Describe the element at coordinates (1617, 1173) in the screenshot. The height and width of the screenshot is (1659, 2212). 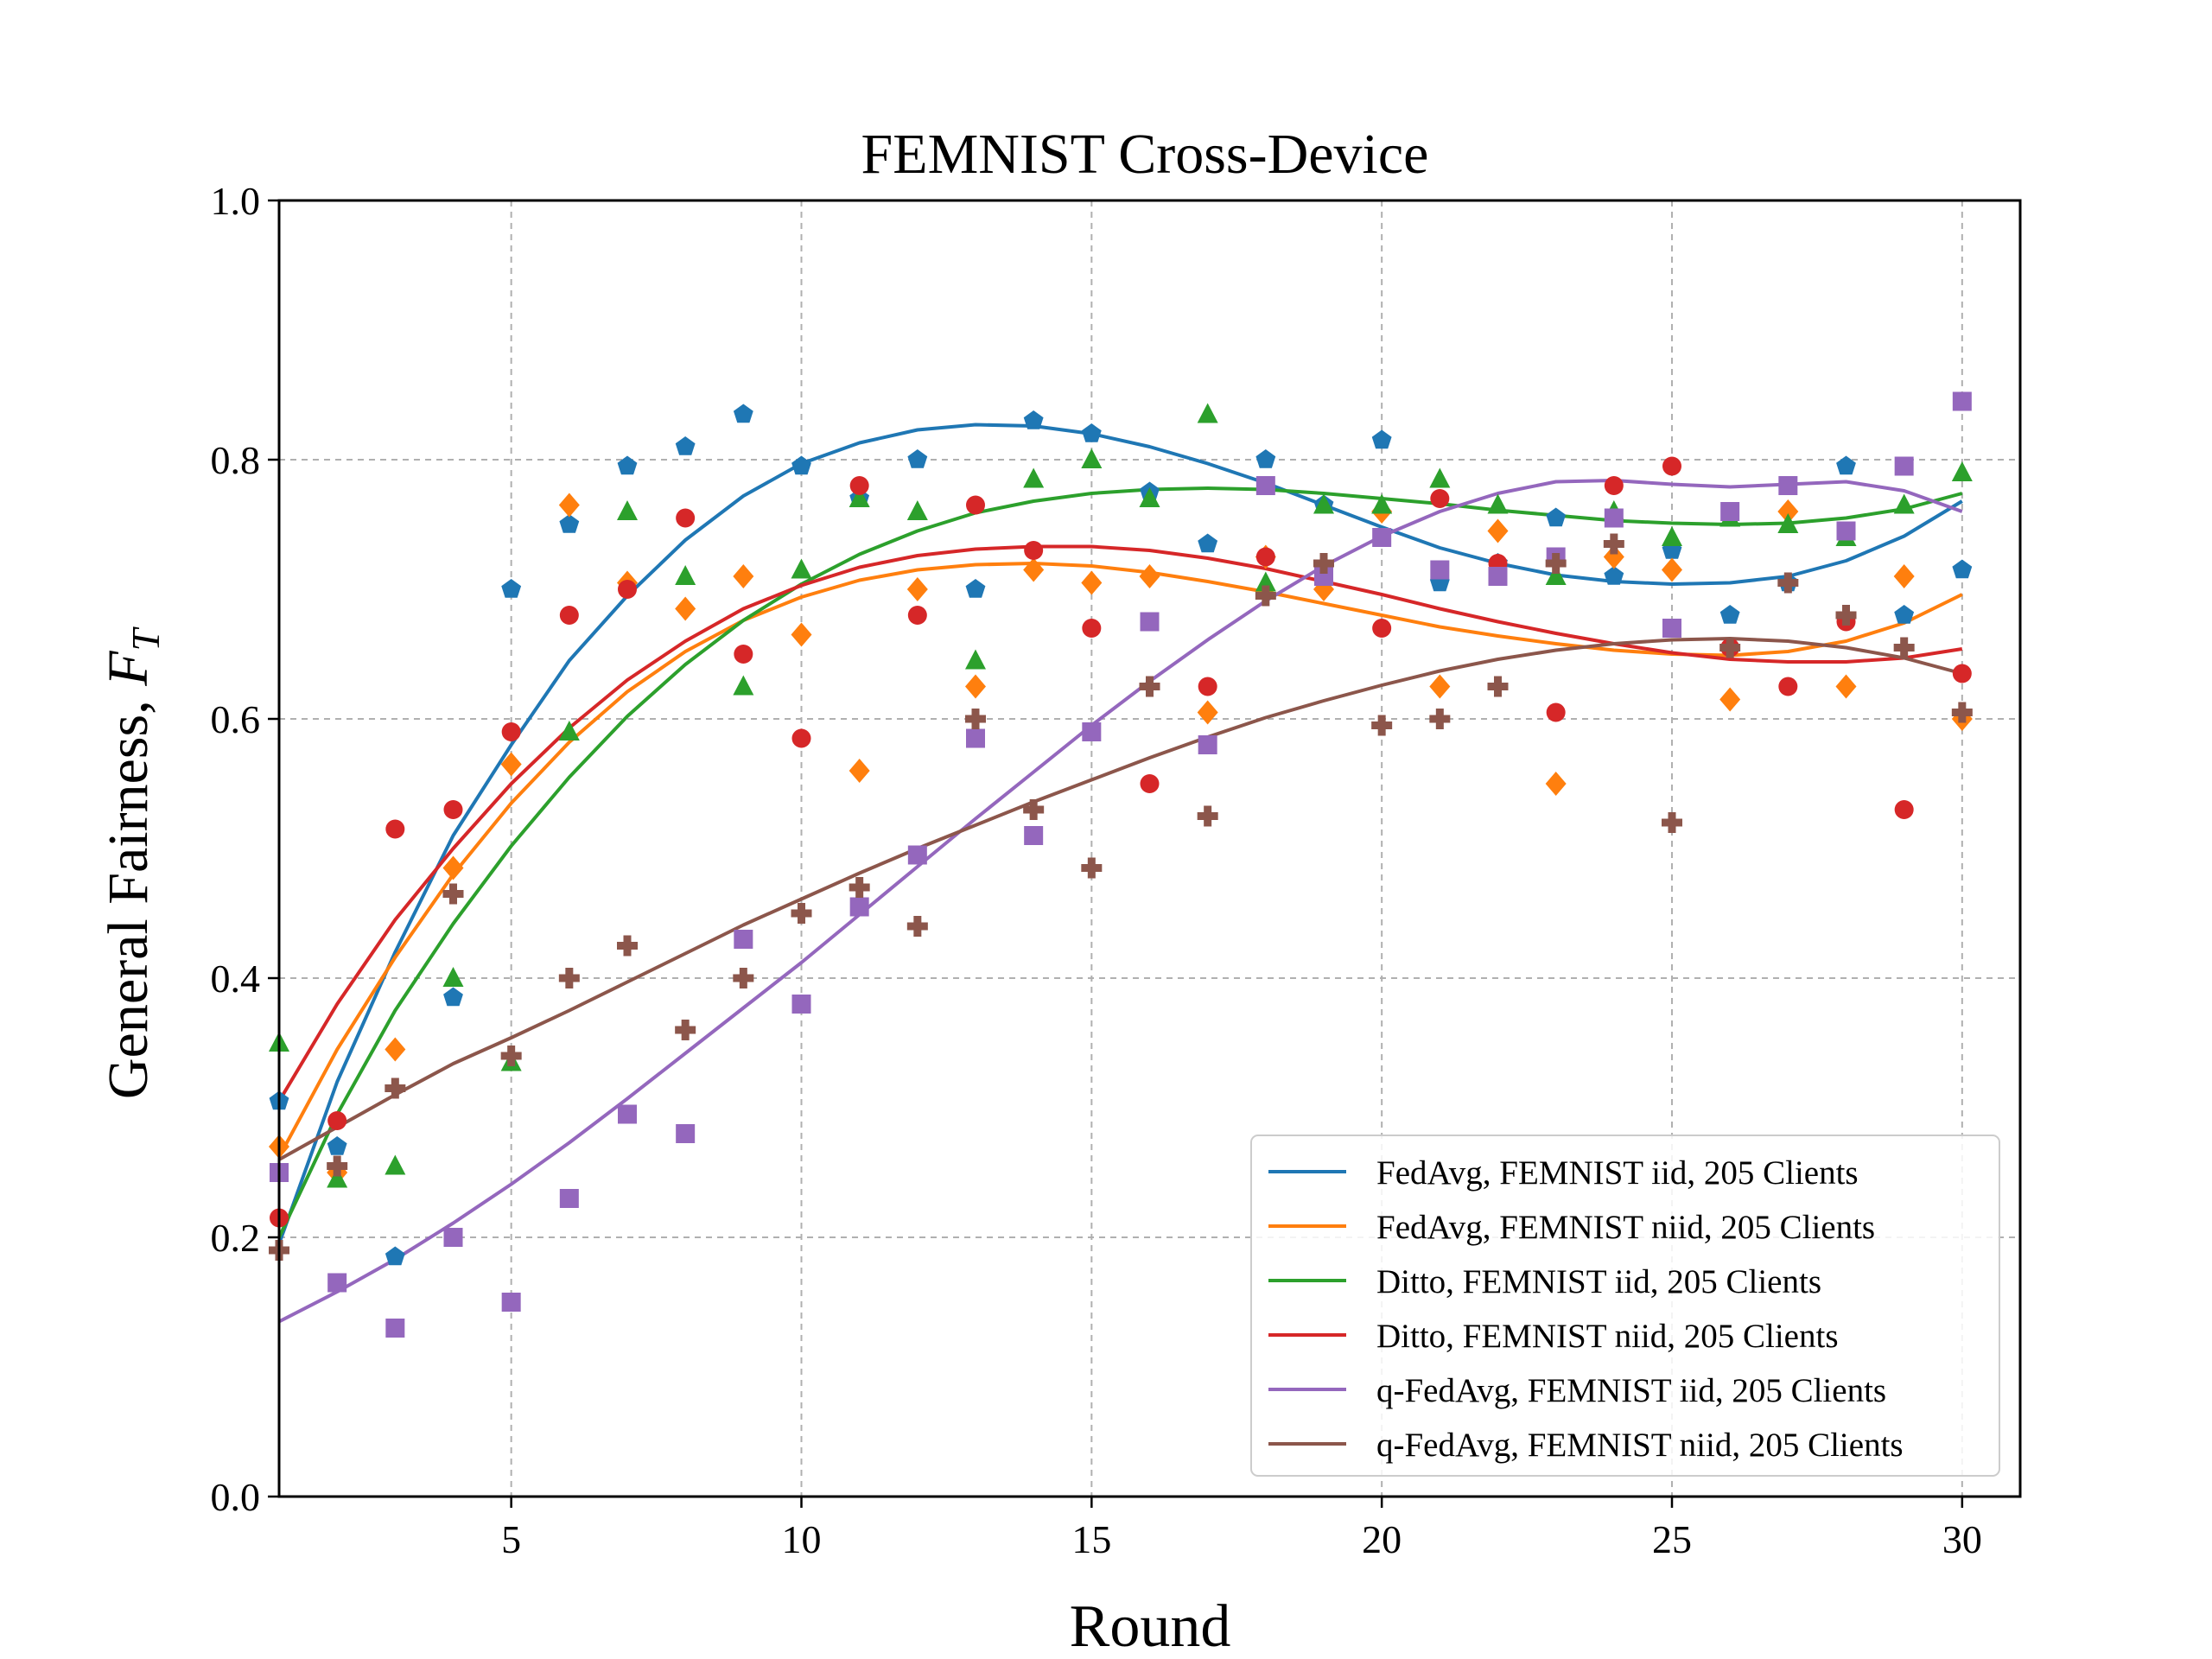
I see `legend-label: FedAvg, FEMNIST iid, 205 Clients` at that location.